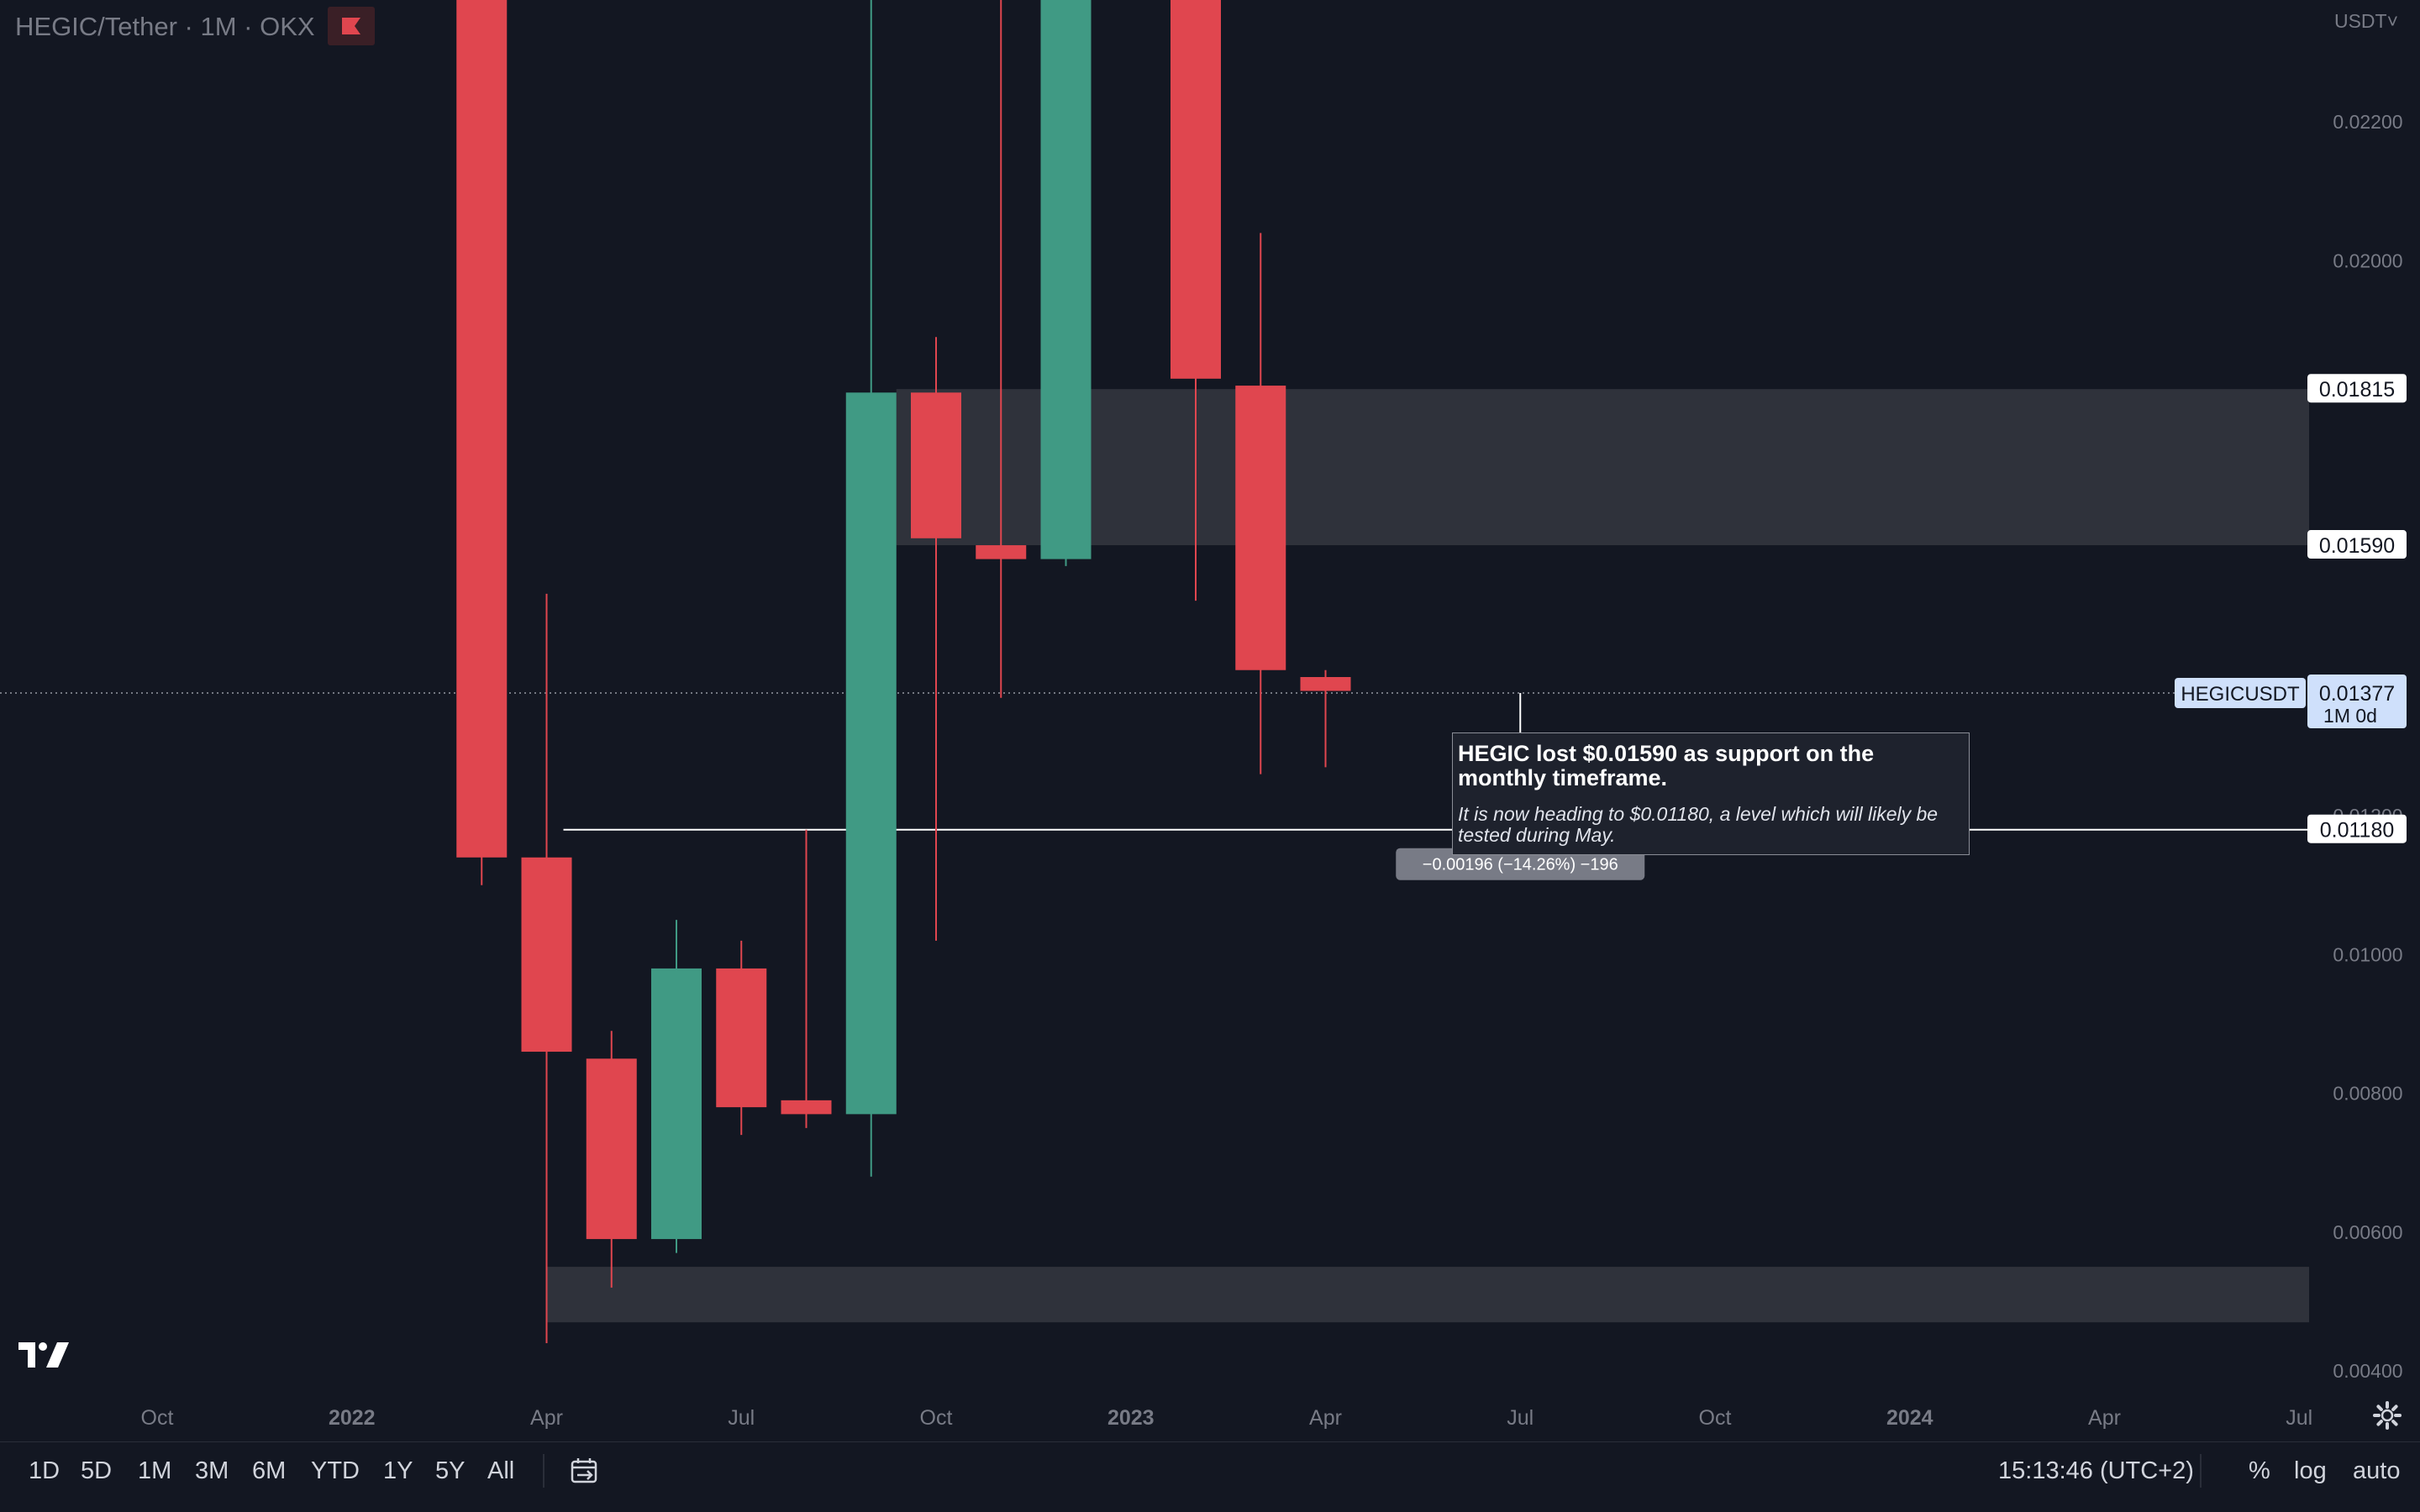 This screenshot has height=1512, width=2420. Describe the element at coordinates (44, 1357) in the screenshot. I see `tradingview-logo-icon` at that location.